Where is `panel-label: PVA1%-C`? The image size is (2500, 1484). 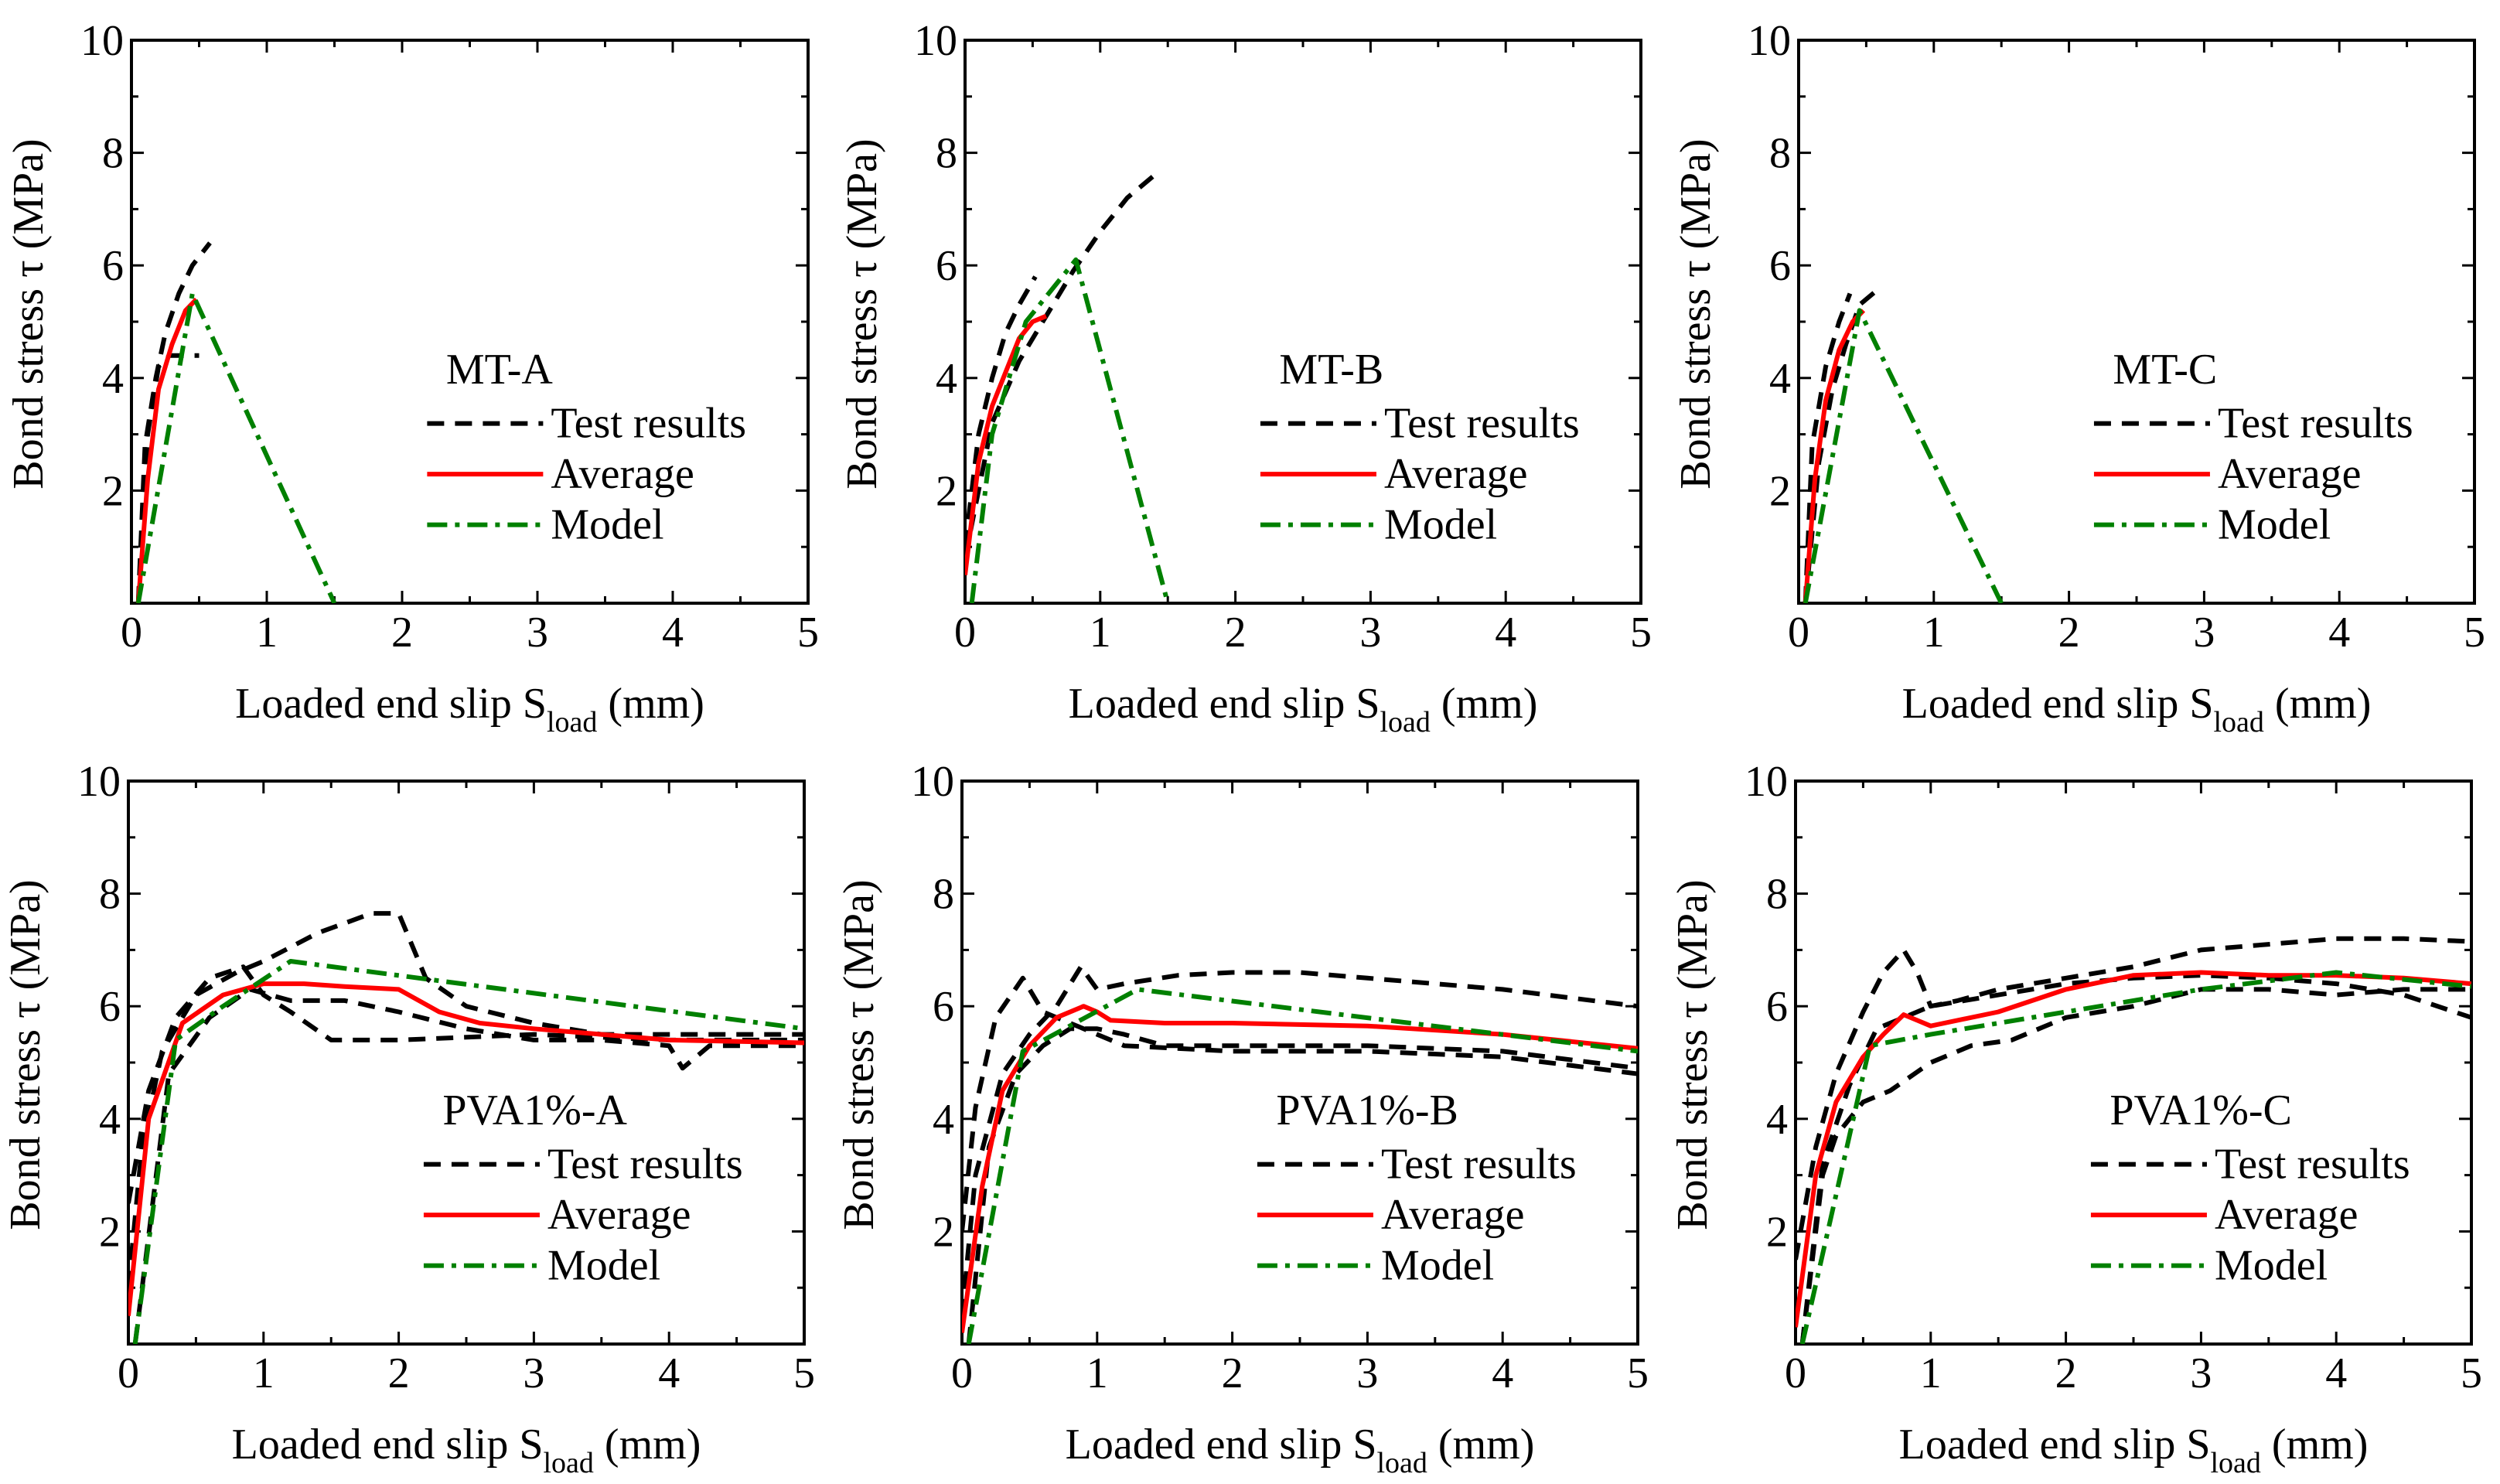
panel-label: PVA1%-C is located at coordinates (2200, 1110).